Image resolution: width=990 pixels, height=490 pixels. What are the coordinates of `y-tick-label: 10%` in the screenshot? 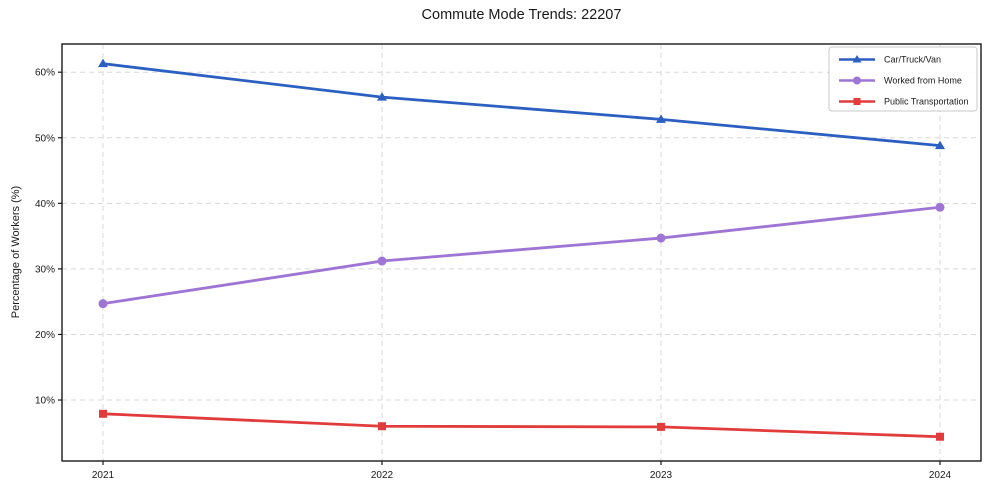 It's located at (45, 401).